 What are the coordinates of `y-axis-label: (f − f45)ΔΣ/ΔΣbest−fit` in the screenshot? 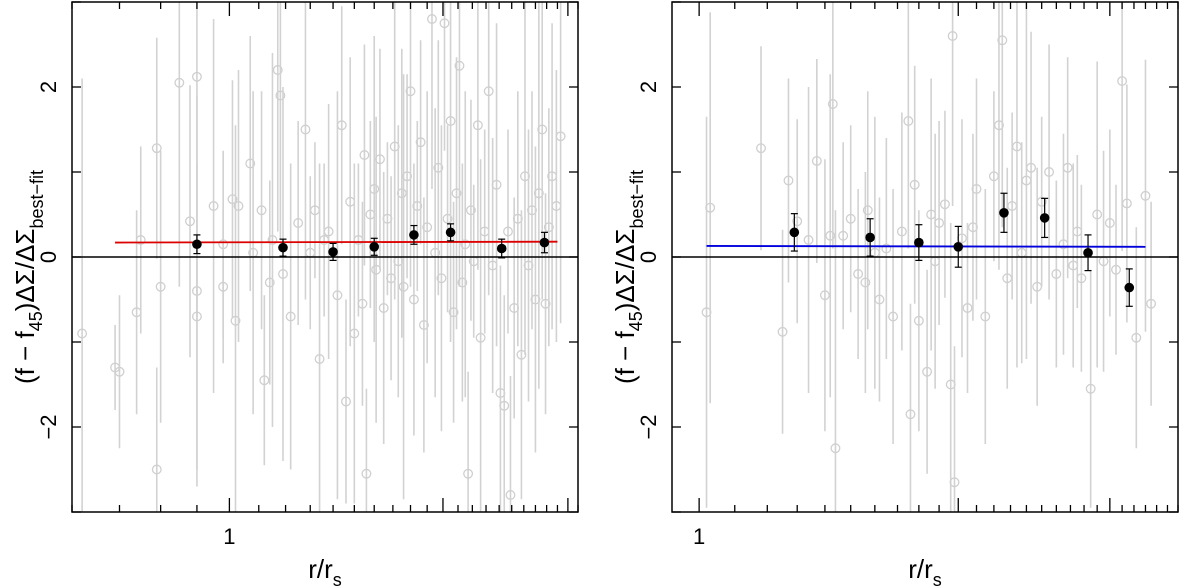 It's located at (28, 277).